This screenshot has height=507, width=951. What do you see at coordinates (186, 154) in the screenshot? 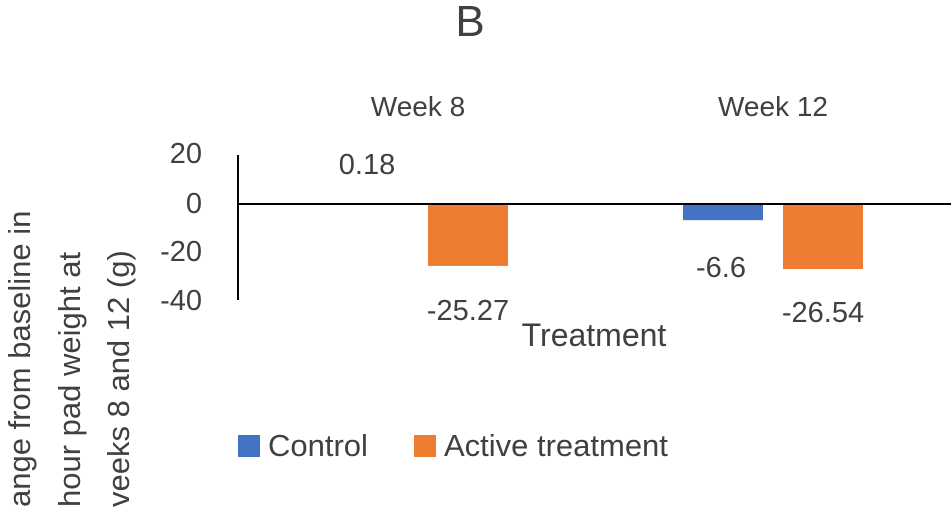
I see `y-tick-20: 20` at bounding box center [186, 154].